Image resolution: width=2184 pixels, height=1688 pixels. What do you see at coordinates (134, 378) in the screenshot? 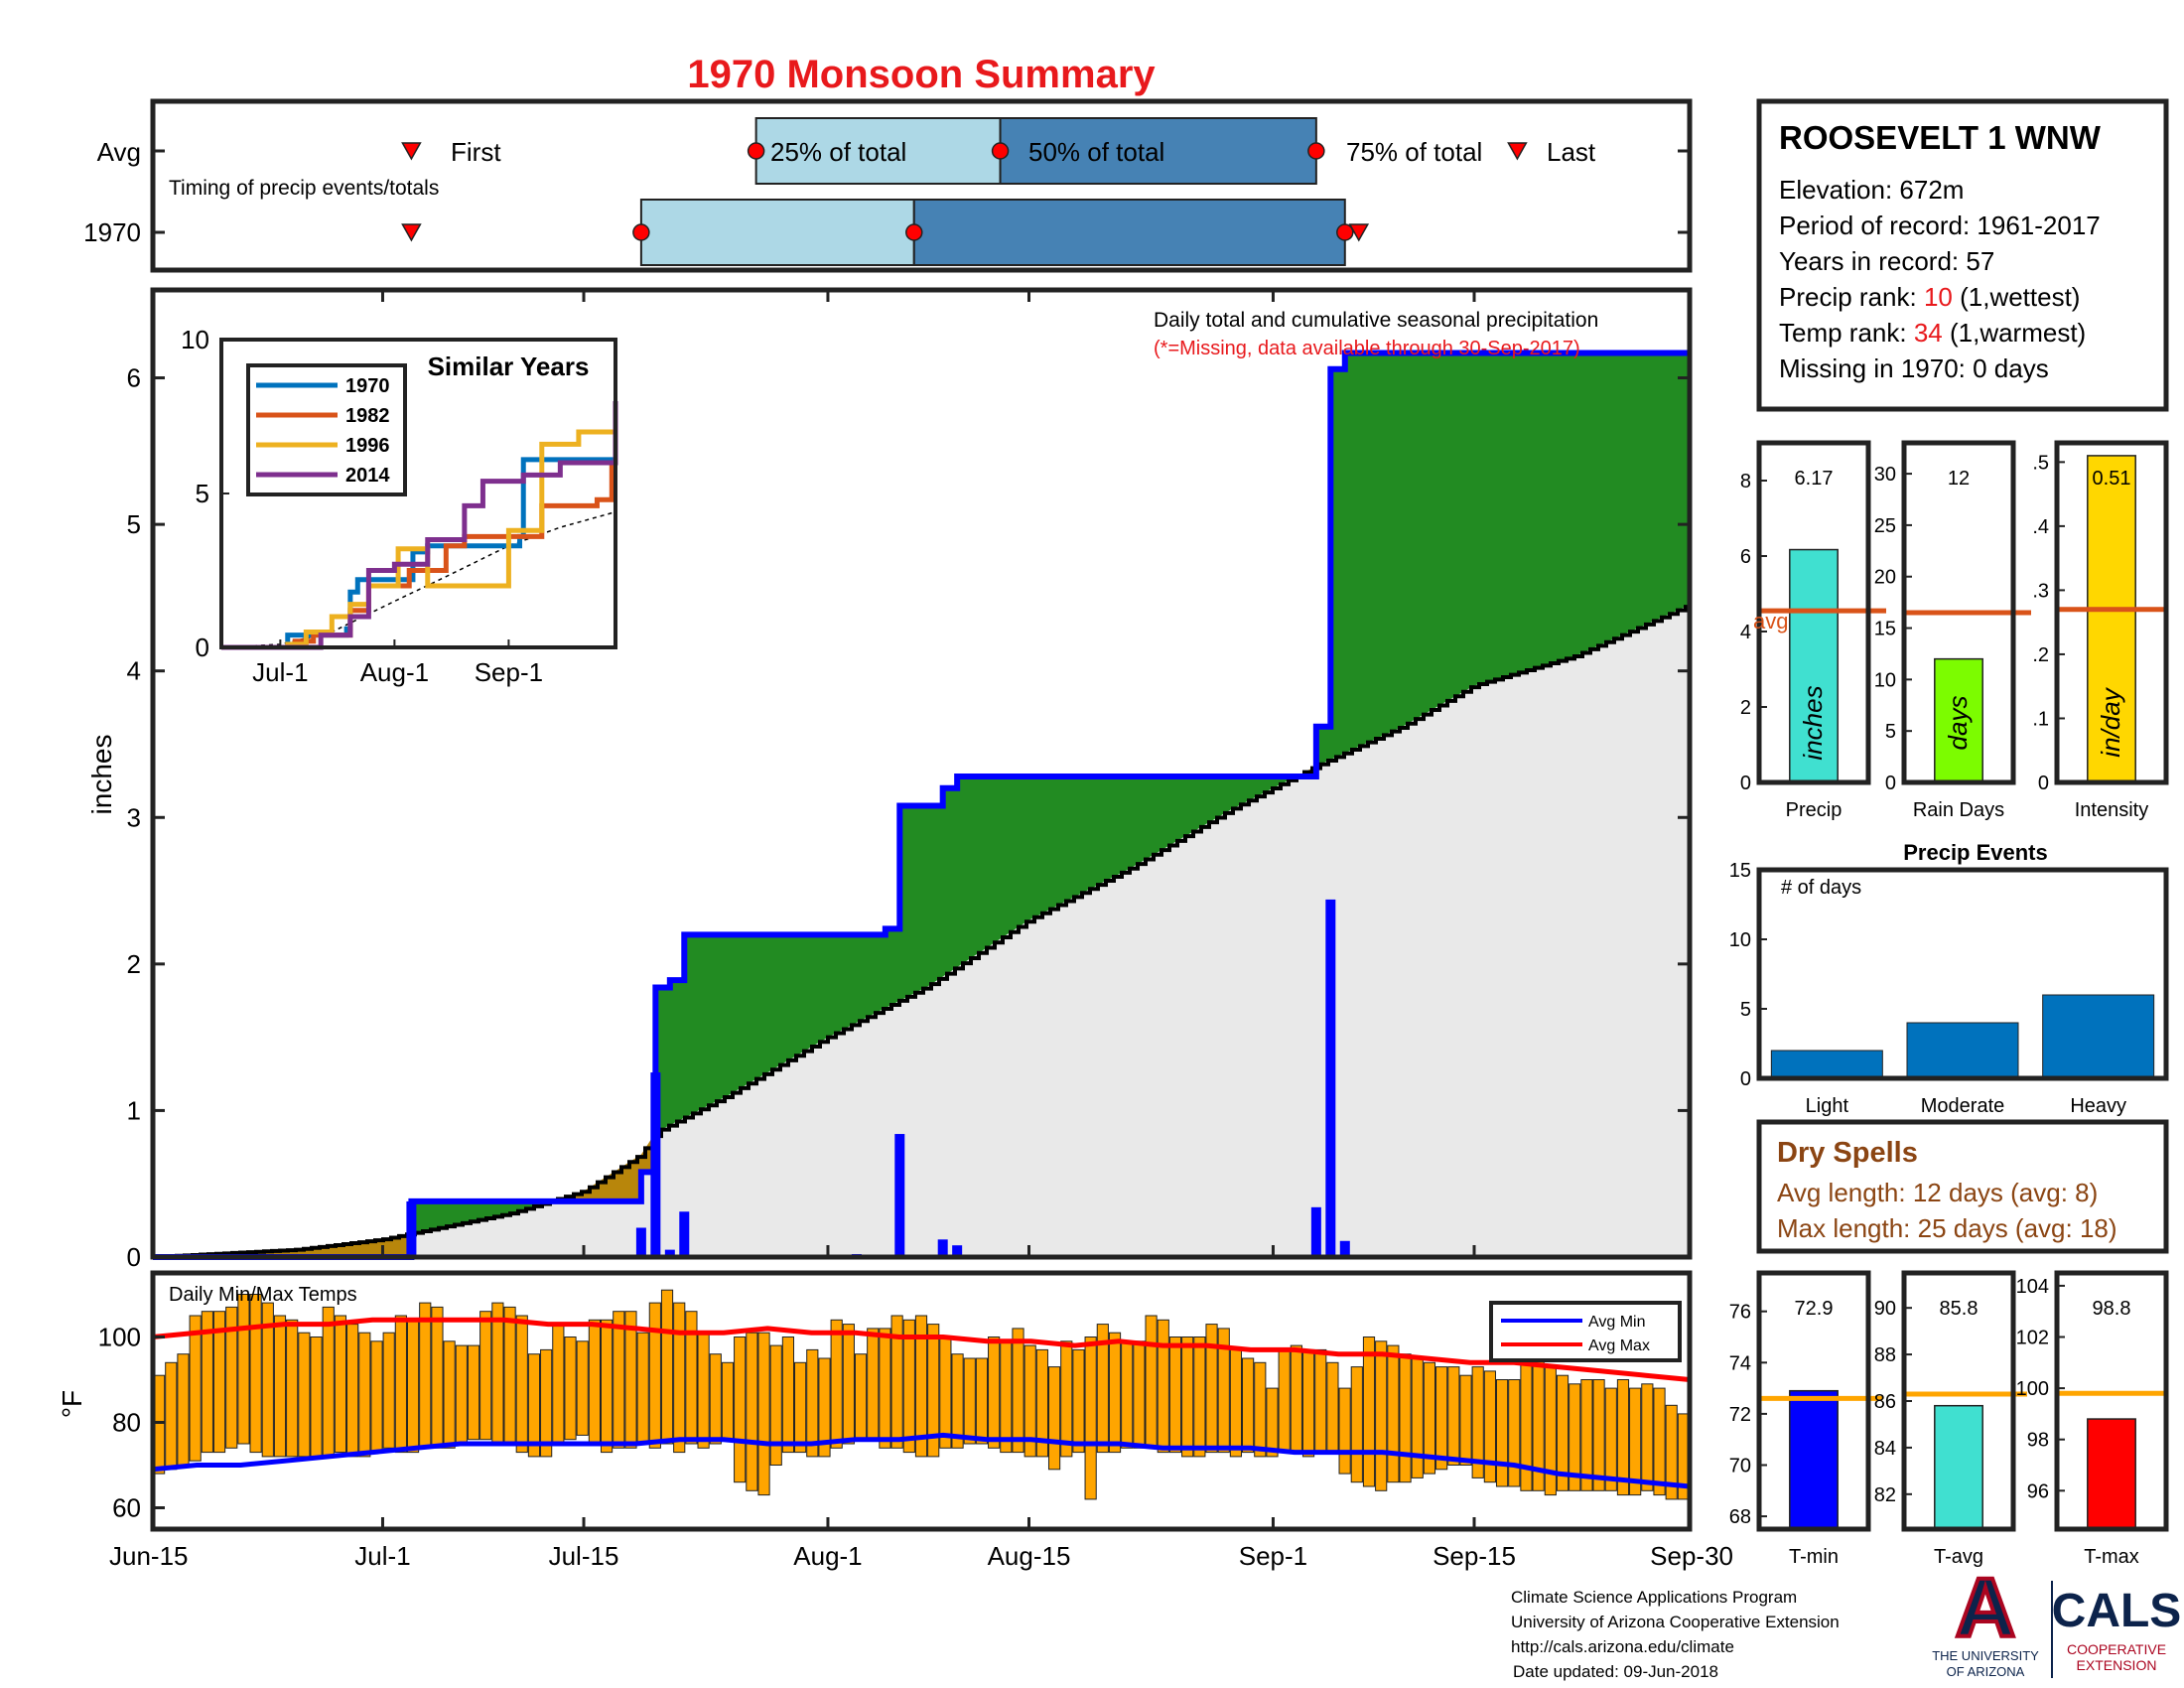
I see `precip-ytick-label: 6` at bounding box center [134, 378].